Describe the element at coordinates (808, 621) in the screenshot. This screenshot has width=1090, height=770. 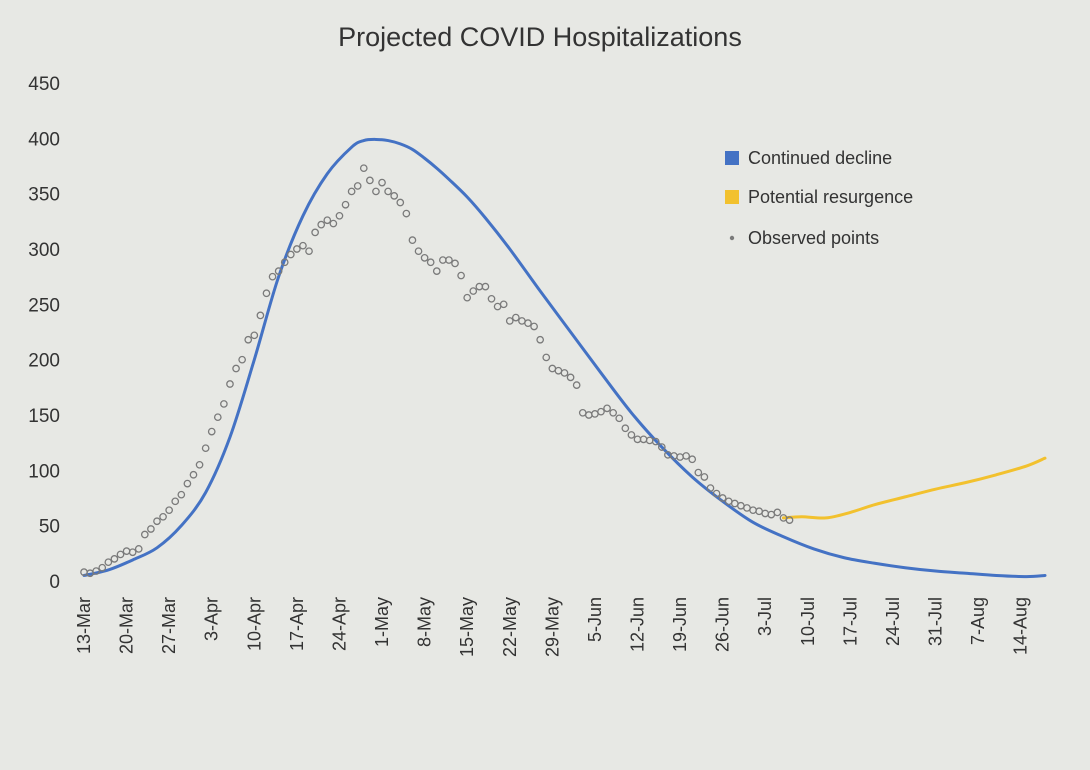
I see `x-tick-label: 10-Jul` at that location.